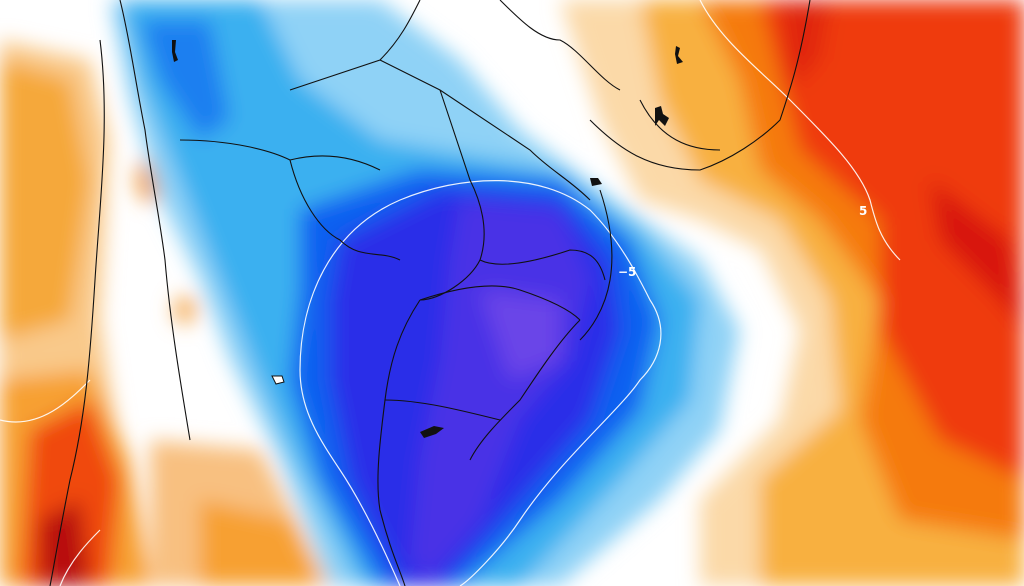  What do you see at coordinates (863, 211) in the screenshot?
I see `contour-label-plus5: 5` at bounding box center [863, 211].